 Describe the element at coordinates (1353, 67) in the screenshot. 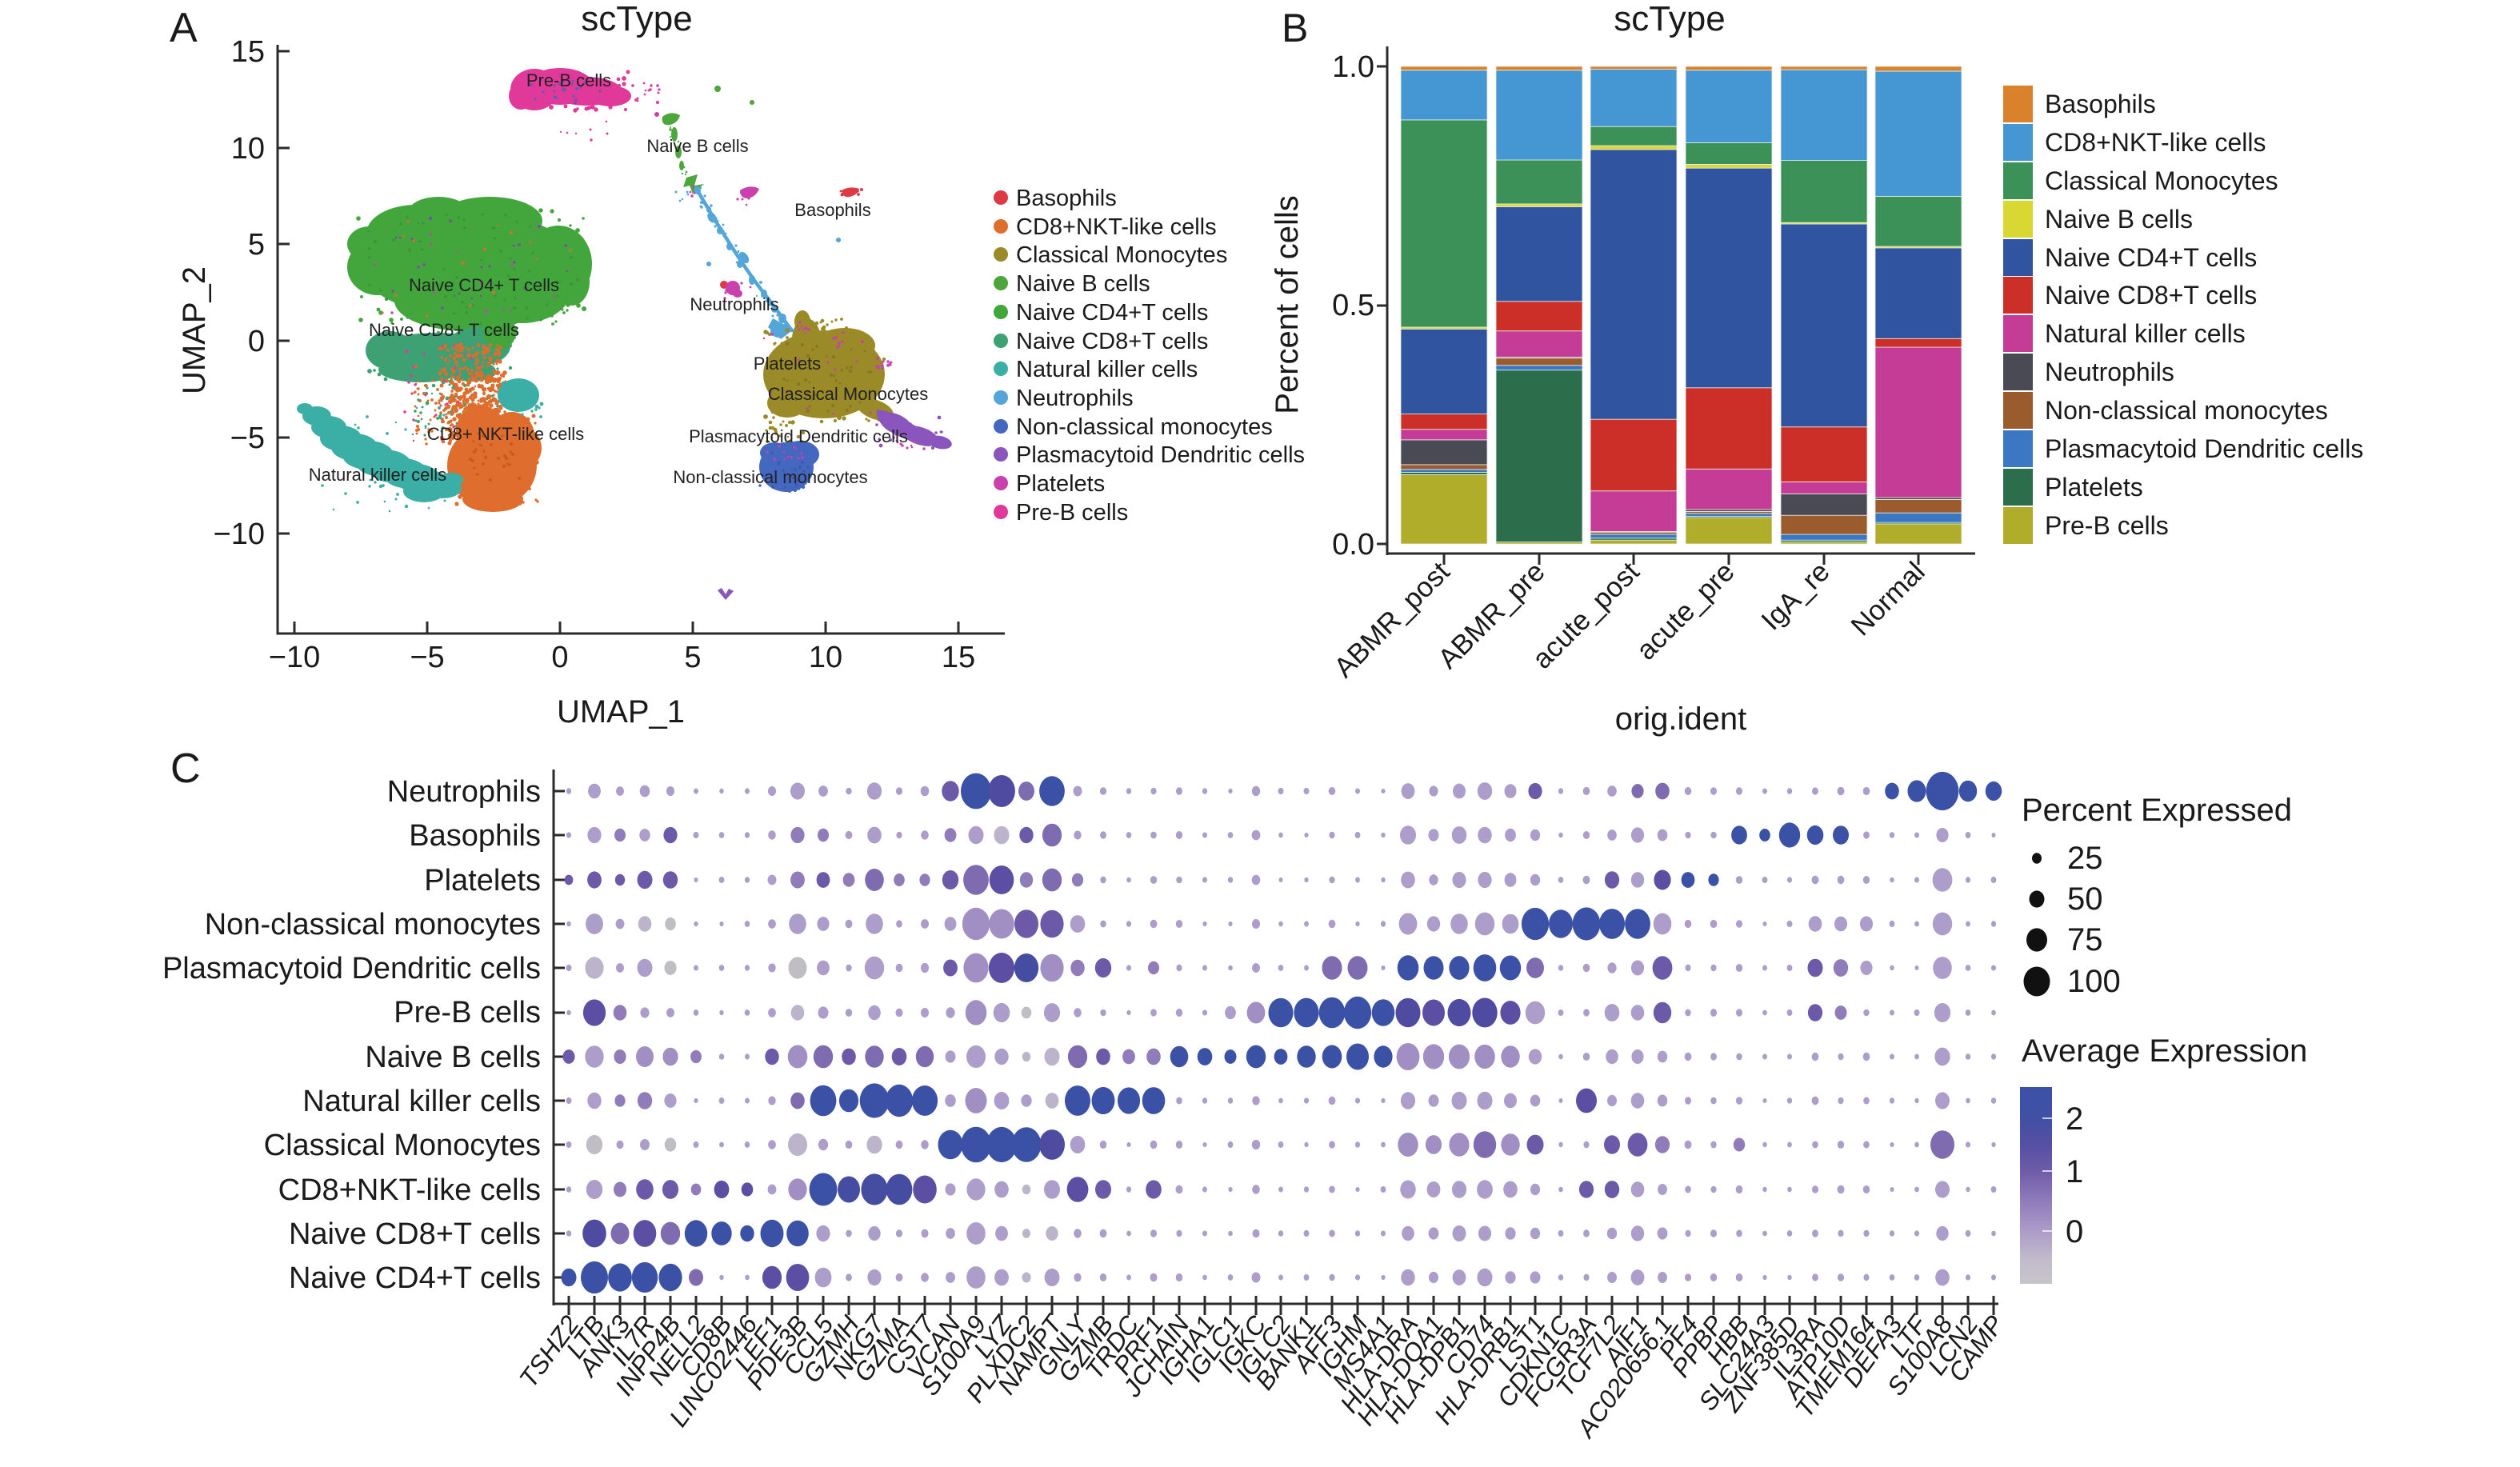

I see `svg-text: 1.0` at that location.